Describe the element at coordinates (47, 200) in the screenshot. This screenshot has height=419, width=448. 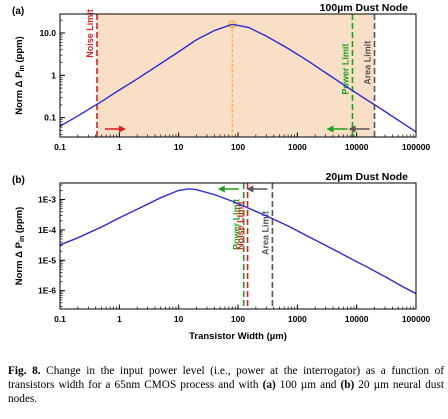
I see `y-tick-label: 1E-3` at that location.